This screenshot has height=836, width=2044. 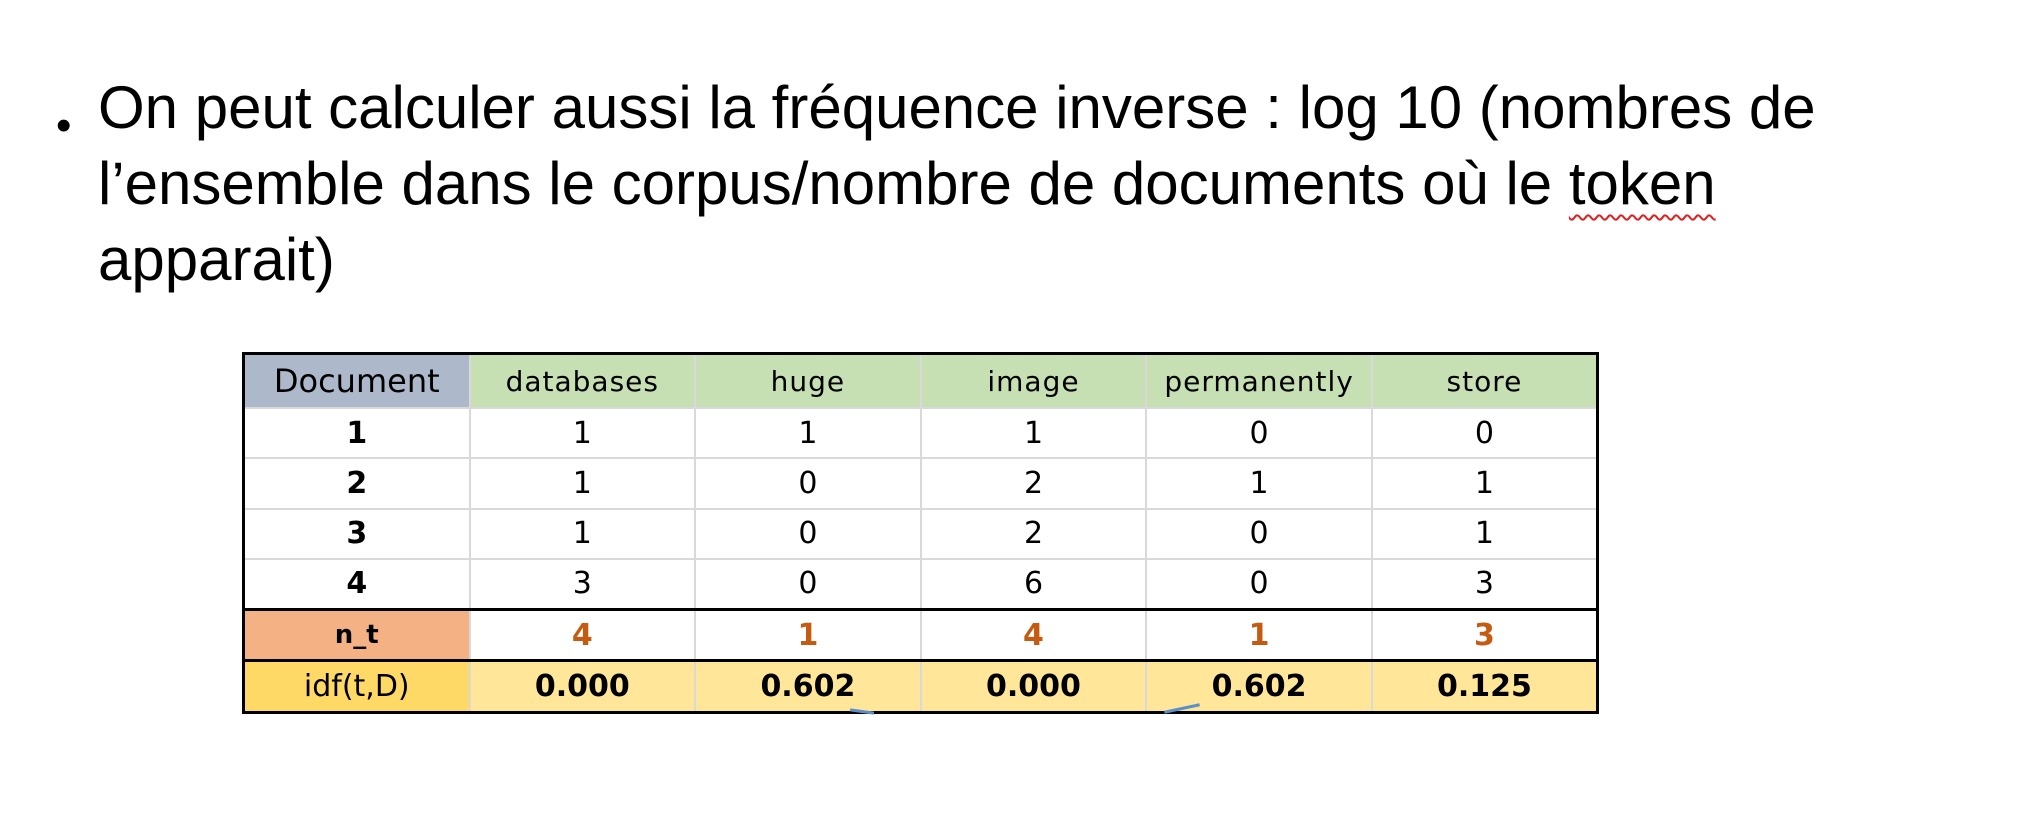 I want to click on nt-row: n_t 4 1 4 1 3, so click(x=920, y=634).